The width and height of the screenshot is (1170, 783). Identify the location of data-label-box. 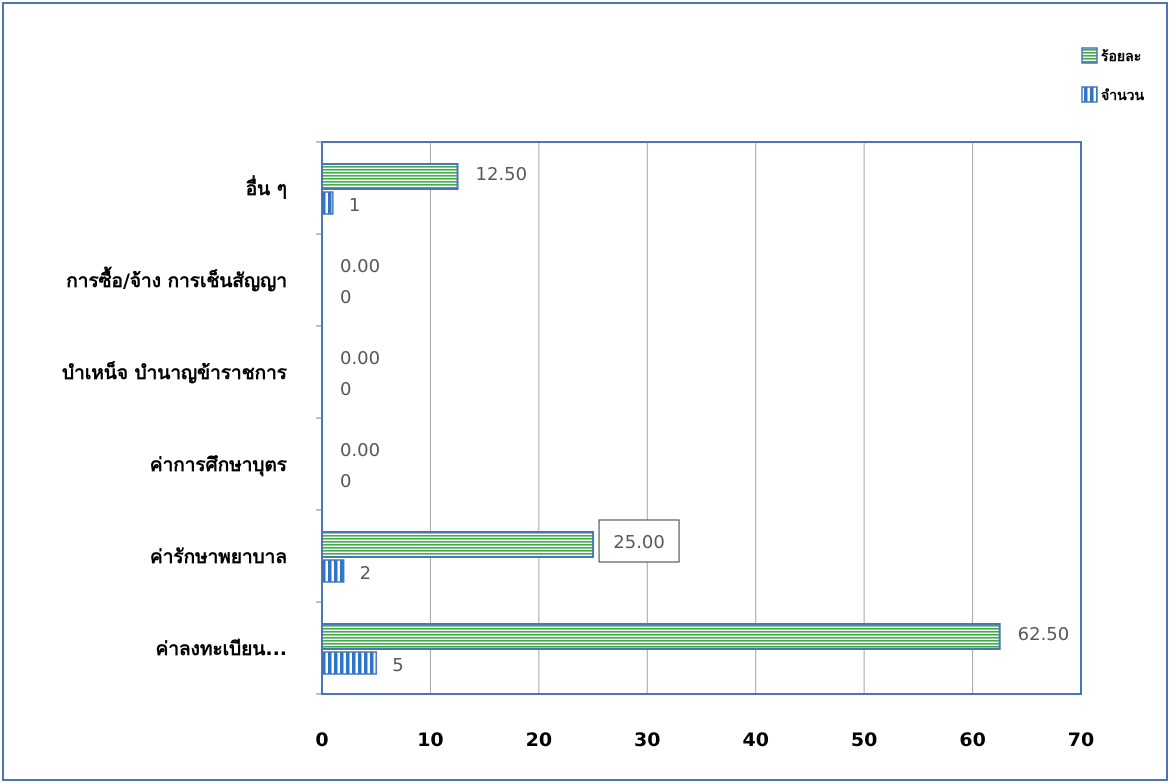
(639, 541).